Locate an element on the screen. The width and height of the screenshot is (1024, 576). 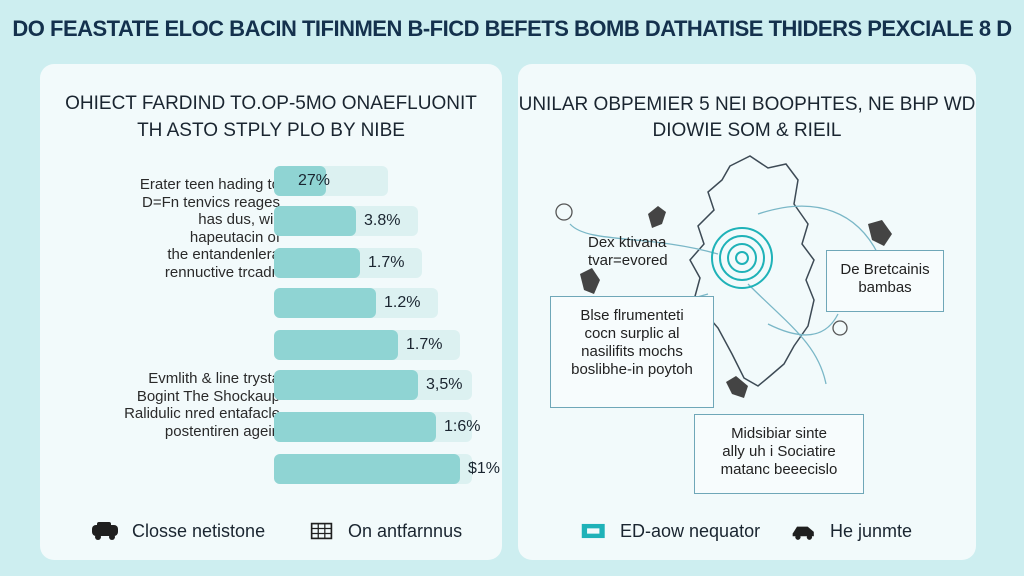
text-line: Dex ktivana is located at coordinates (627, 242).